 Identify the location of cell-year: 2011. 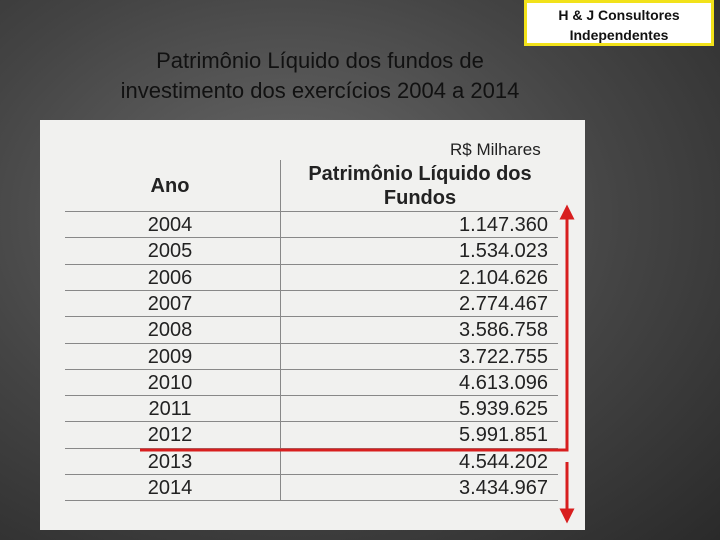
(170, 409).